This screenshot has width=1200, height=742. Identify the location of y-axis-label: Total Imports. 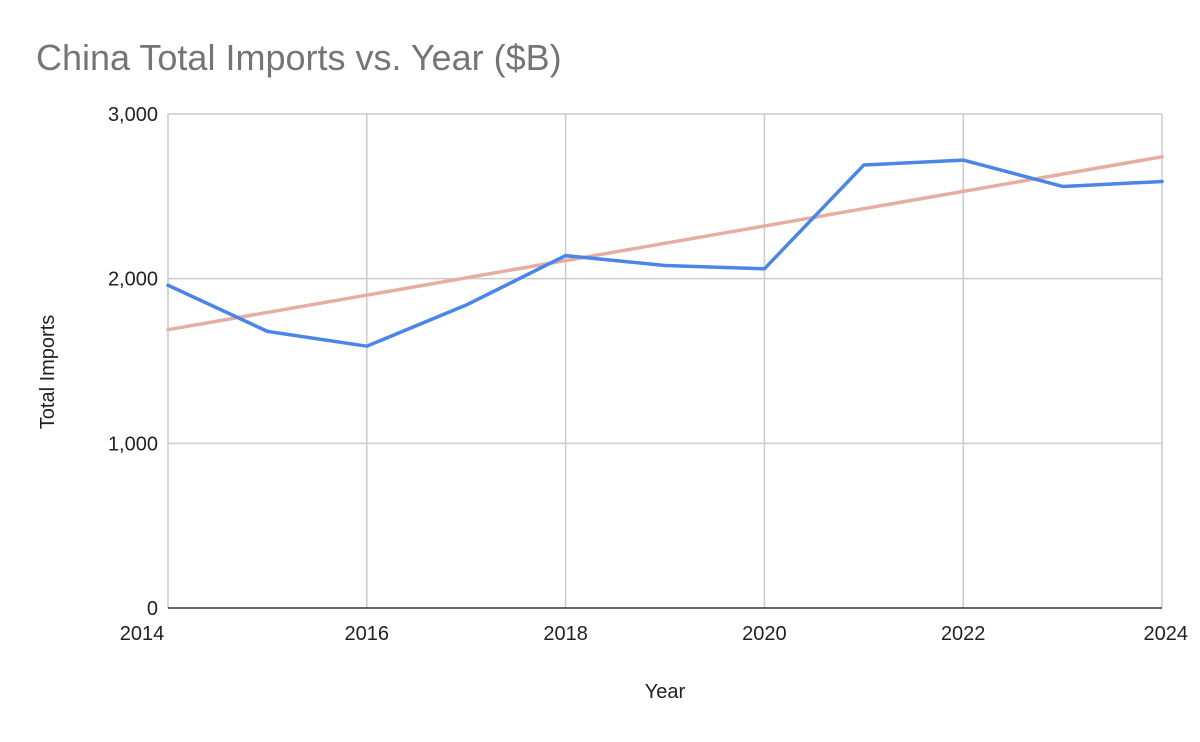
(48, 372).